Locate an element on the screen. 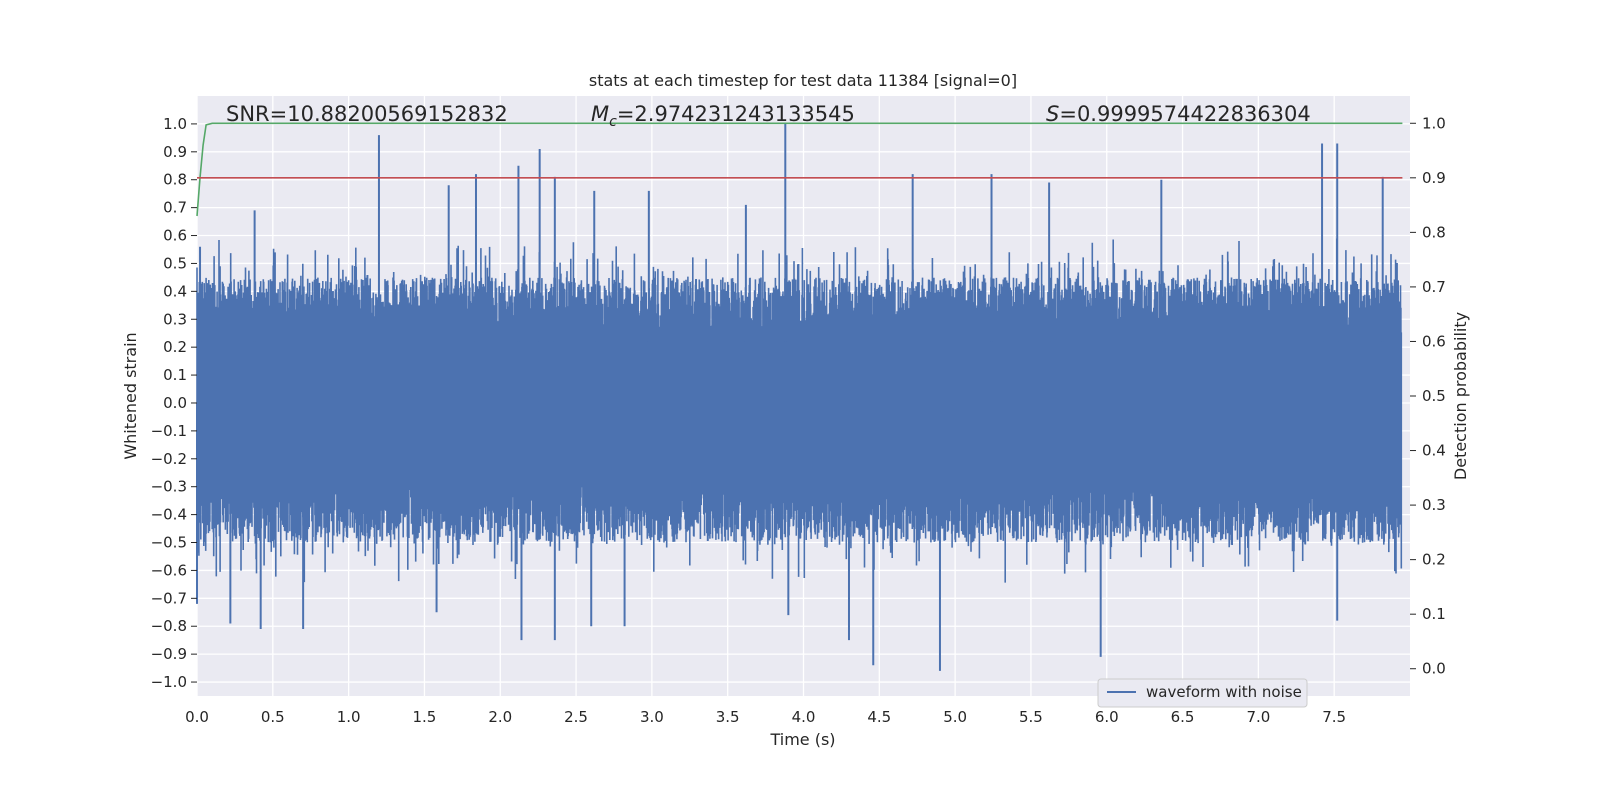  x-tick-label-10: 5.0 is located at coordinates (955, 717).